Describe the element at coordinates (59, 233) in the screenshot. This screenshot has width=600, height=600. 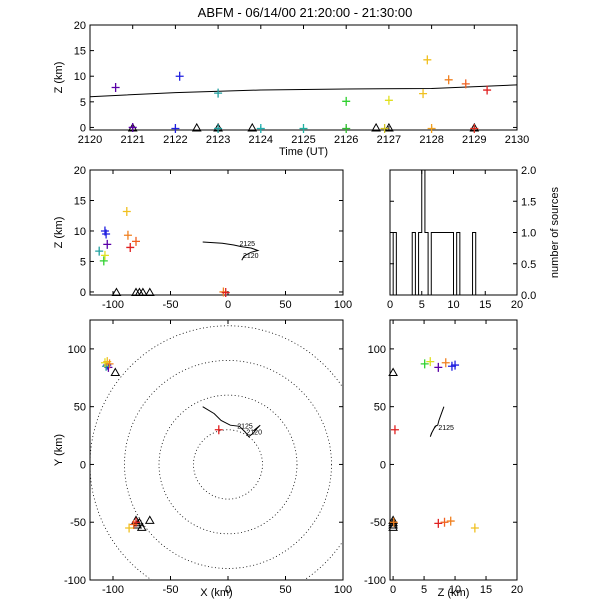
I see `xz-z-axis-title: Z (km)` at that location.